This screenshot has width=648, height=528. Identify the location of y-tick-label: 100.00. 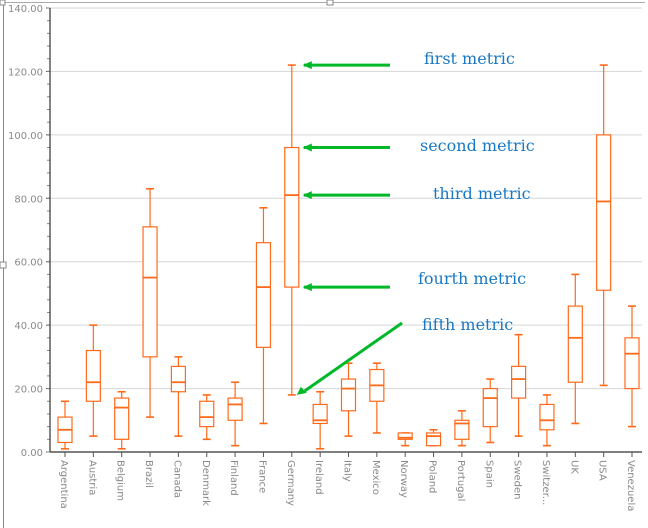
(25, 136).